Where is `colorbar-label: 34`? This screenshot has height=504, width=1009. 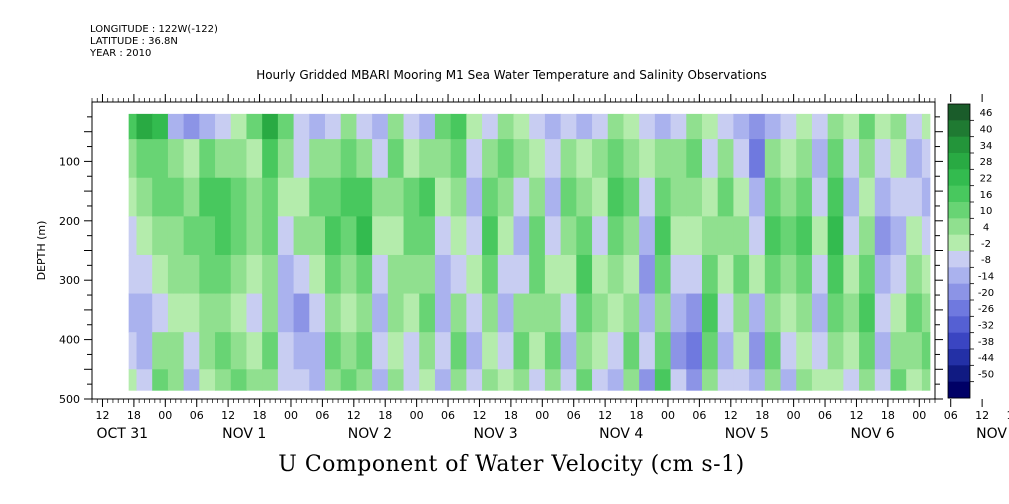
colorbar-label: 34 is located at coordinates (986, 146).